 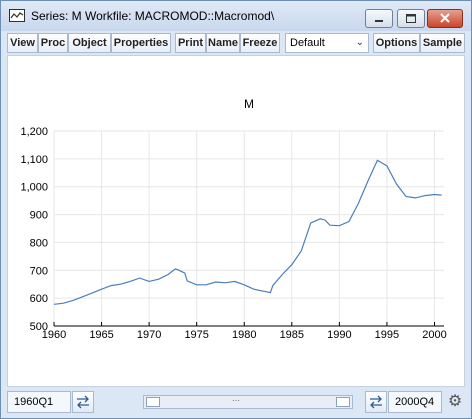 I want to click on x-tick-label: 1980, so click(x=244, y=335).